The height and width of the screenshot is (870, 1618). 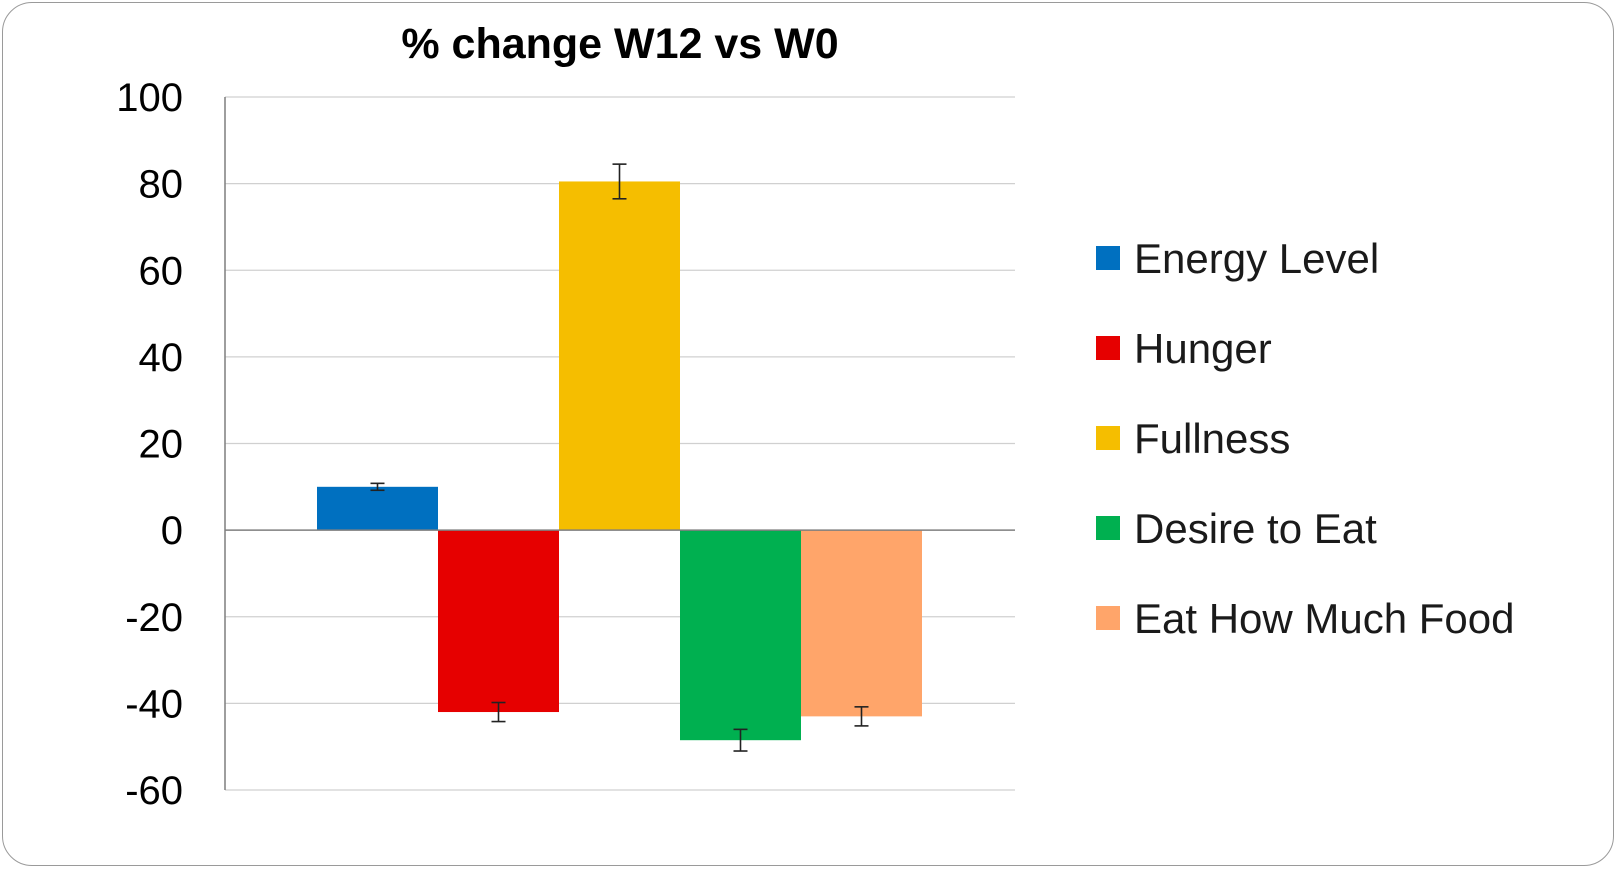 I want to click on legend-item: Energy Level, so click(x=1237, y=258).